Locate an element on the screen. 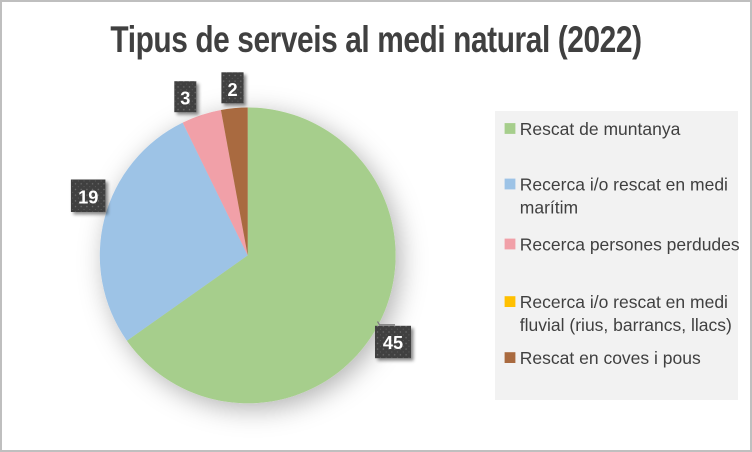 The width and height of the screenshot is (752, 452). svg-text: 3 is located at coordinates (185, 99).